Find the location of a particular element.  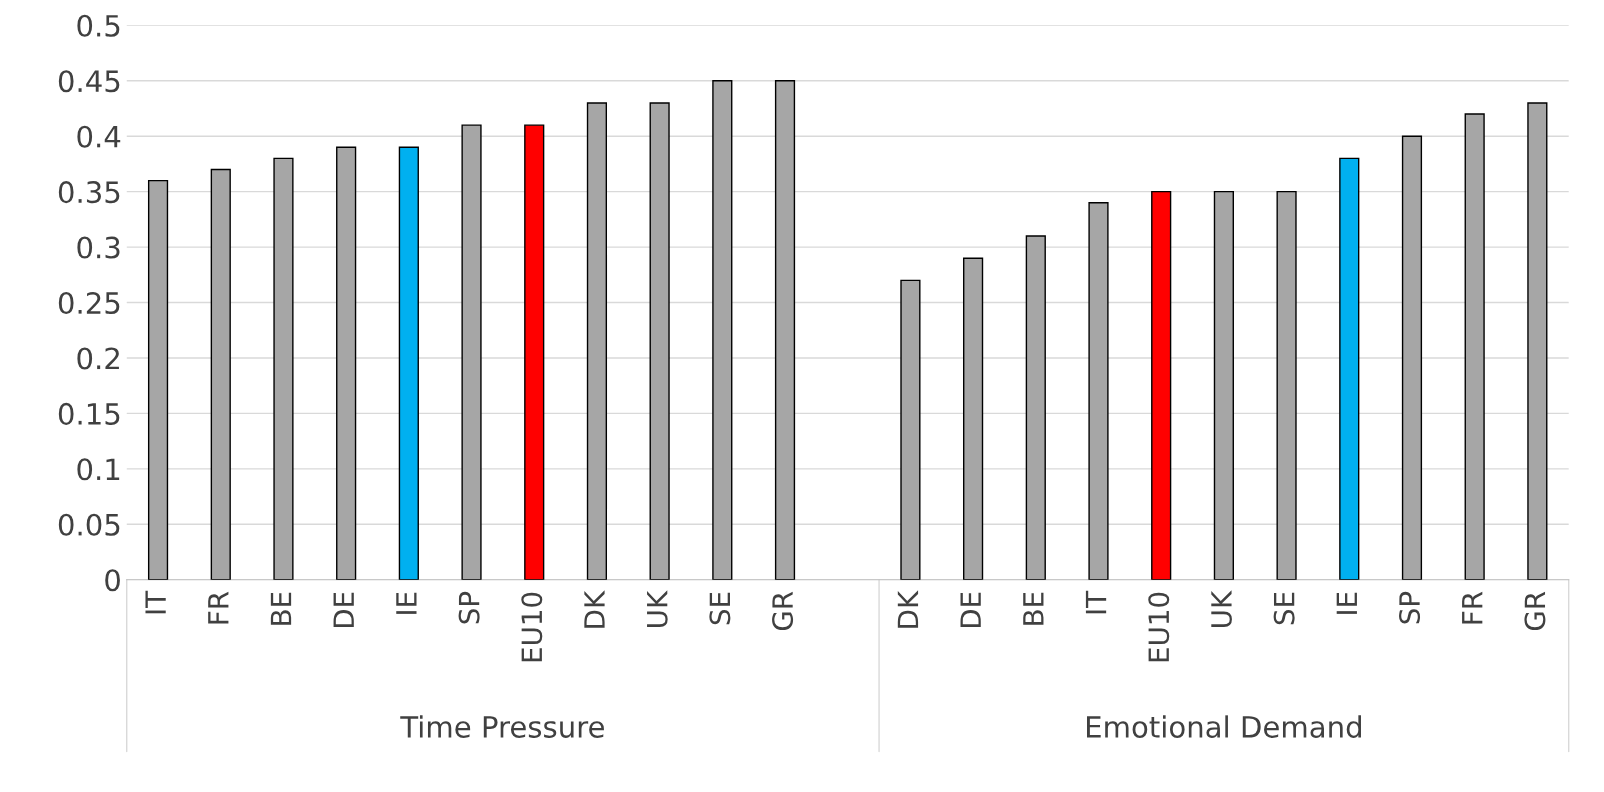

y-tick-label: 0.05 is located at coordinates (89, 524).